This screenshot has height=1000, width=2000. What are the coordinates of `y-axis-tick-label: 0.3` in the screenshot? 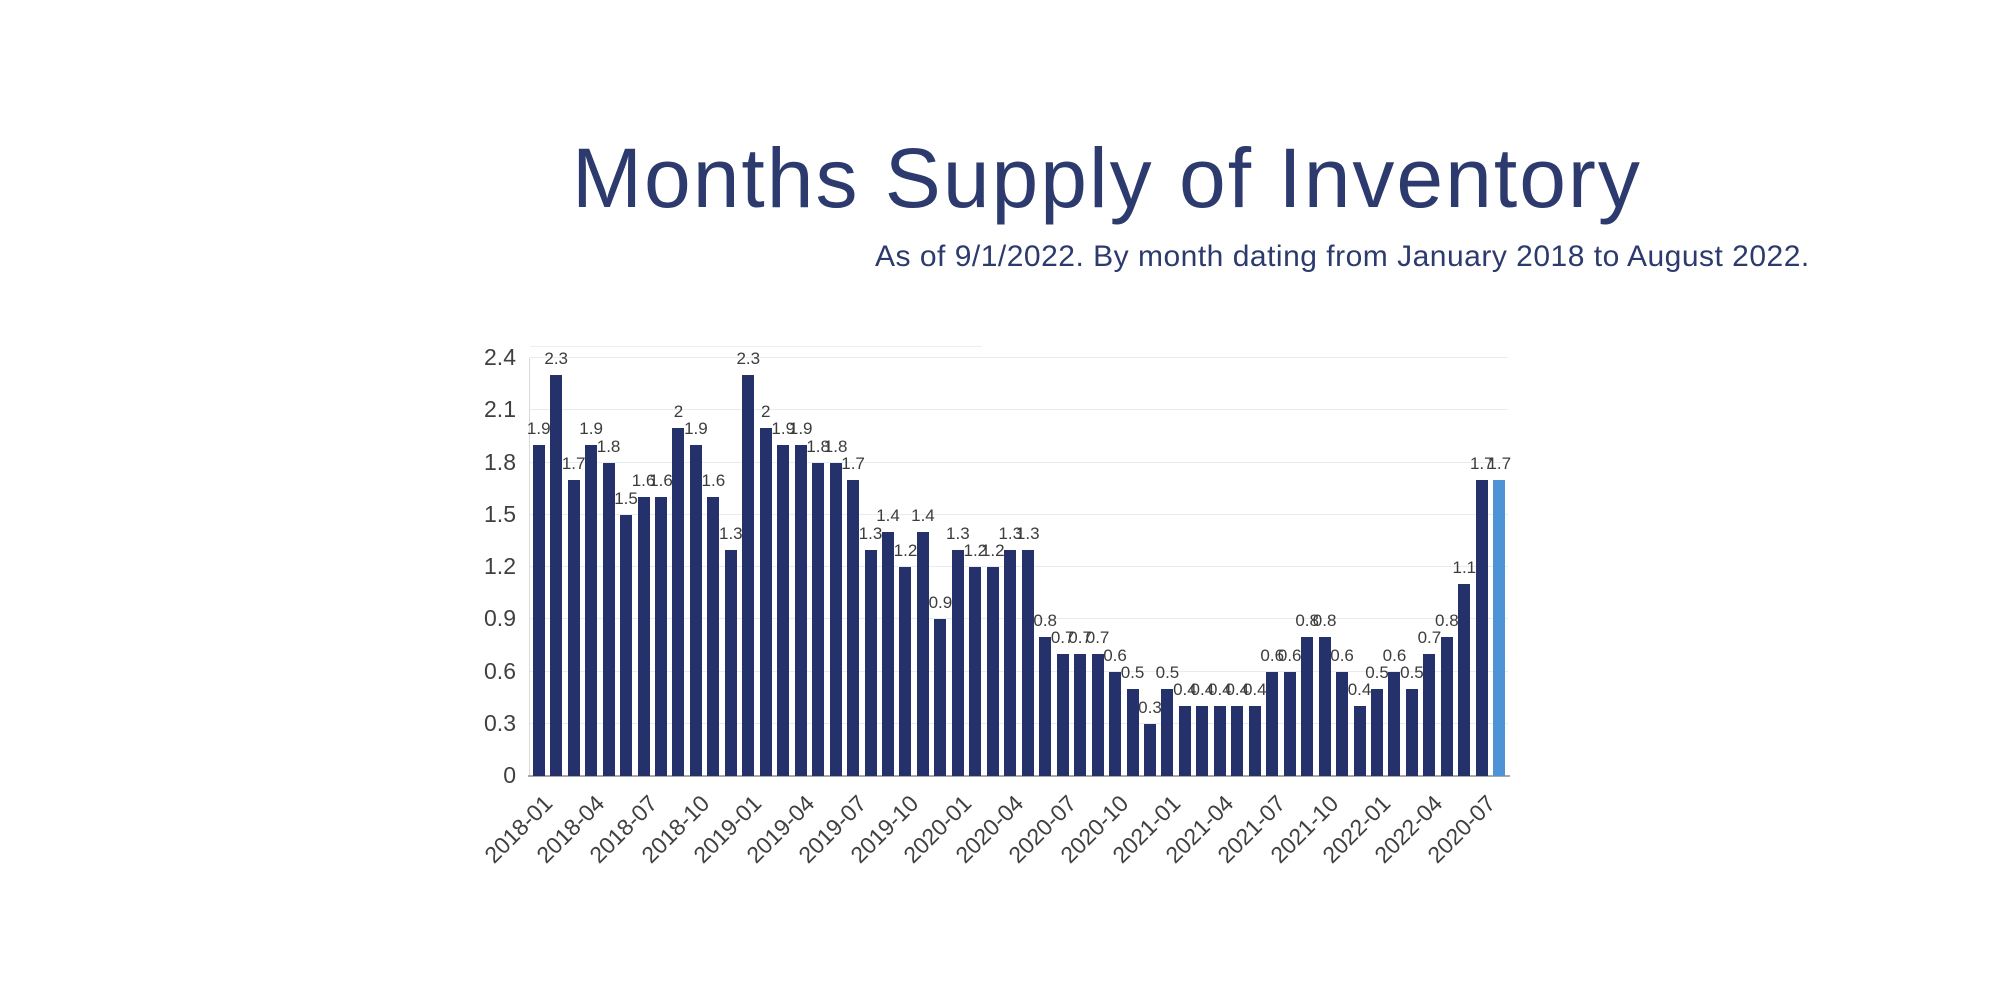 It's located at (500, 722).